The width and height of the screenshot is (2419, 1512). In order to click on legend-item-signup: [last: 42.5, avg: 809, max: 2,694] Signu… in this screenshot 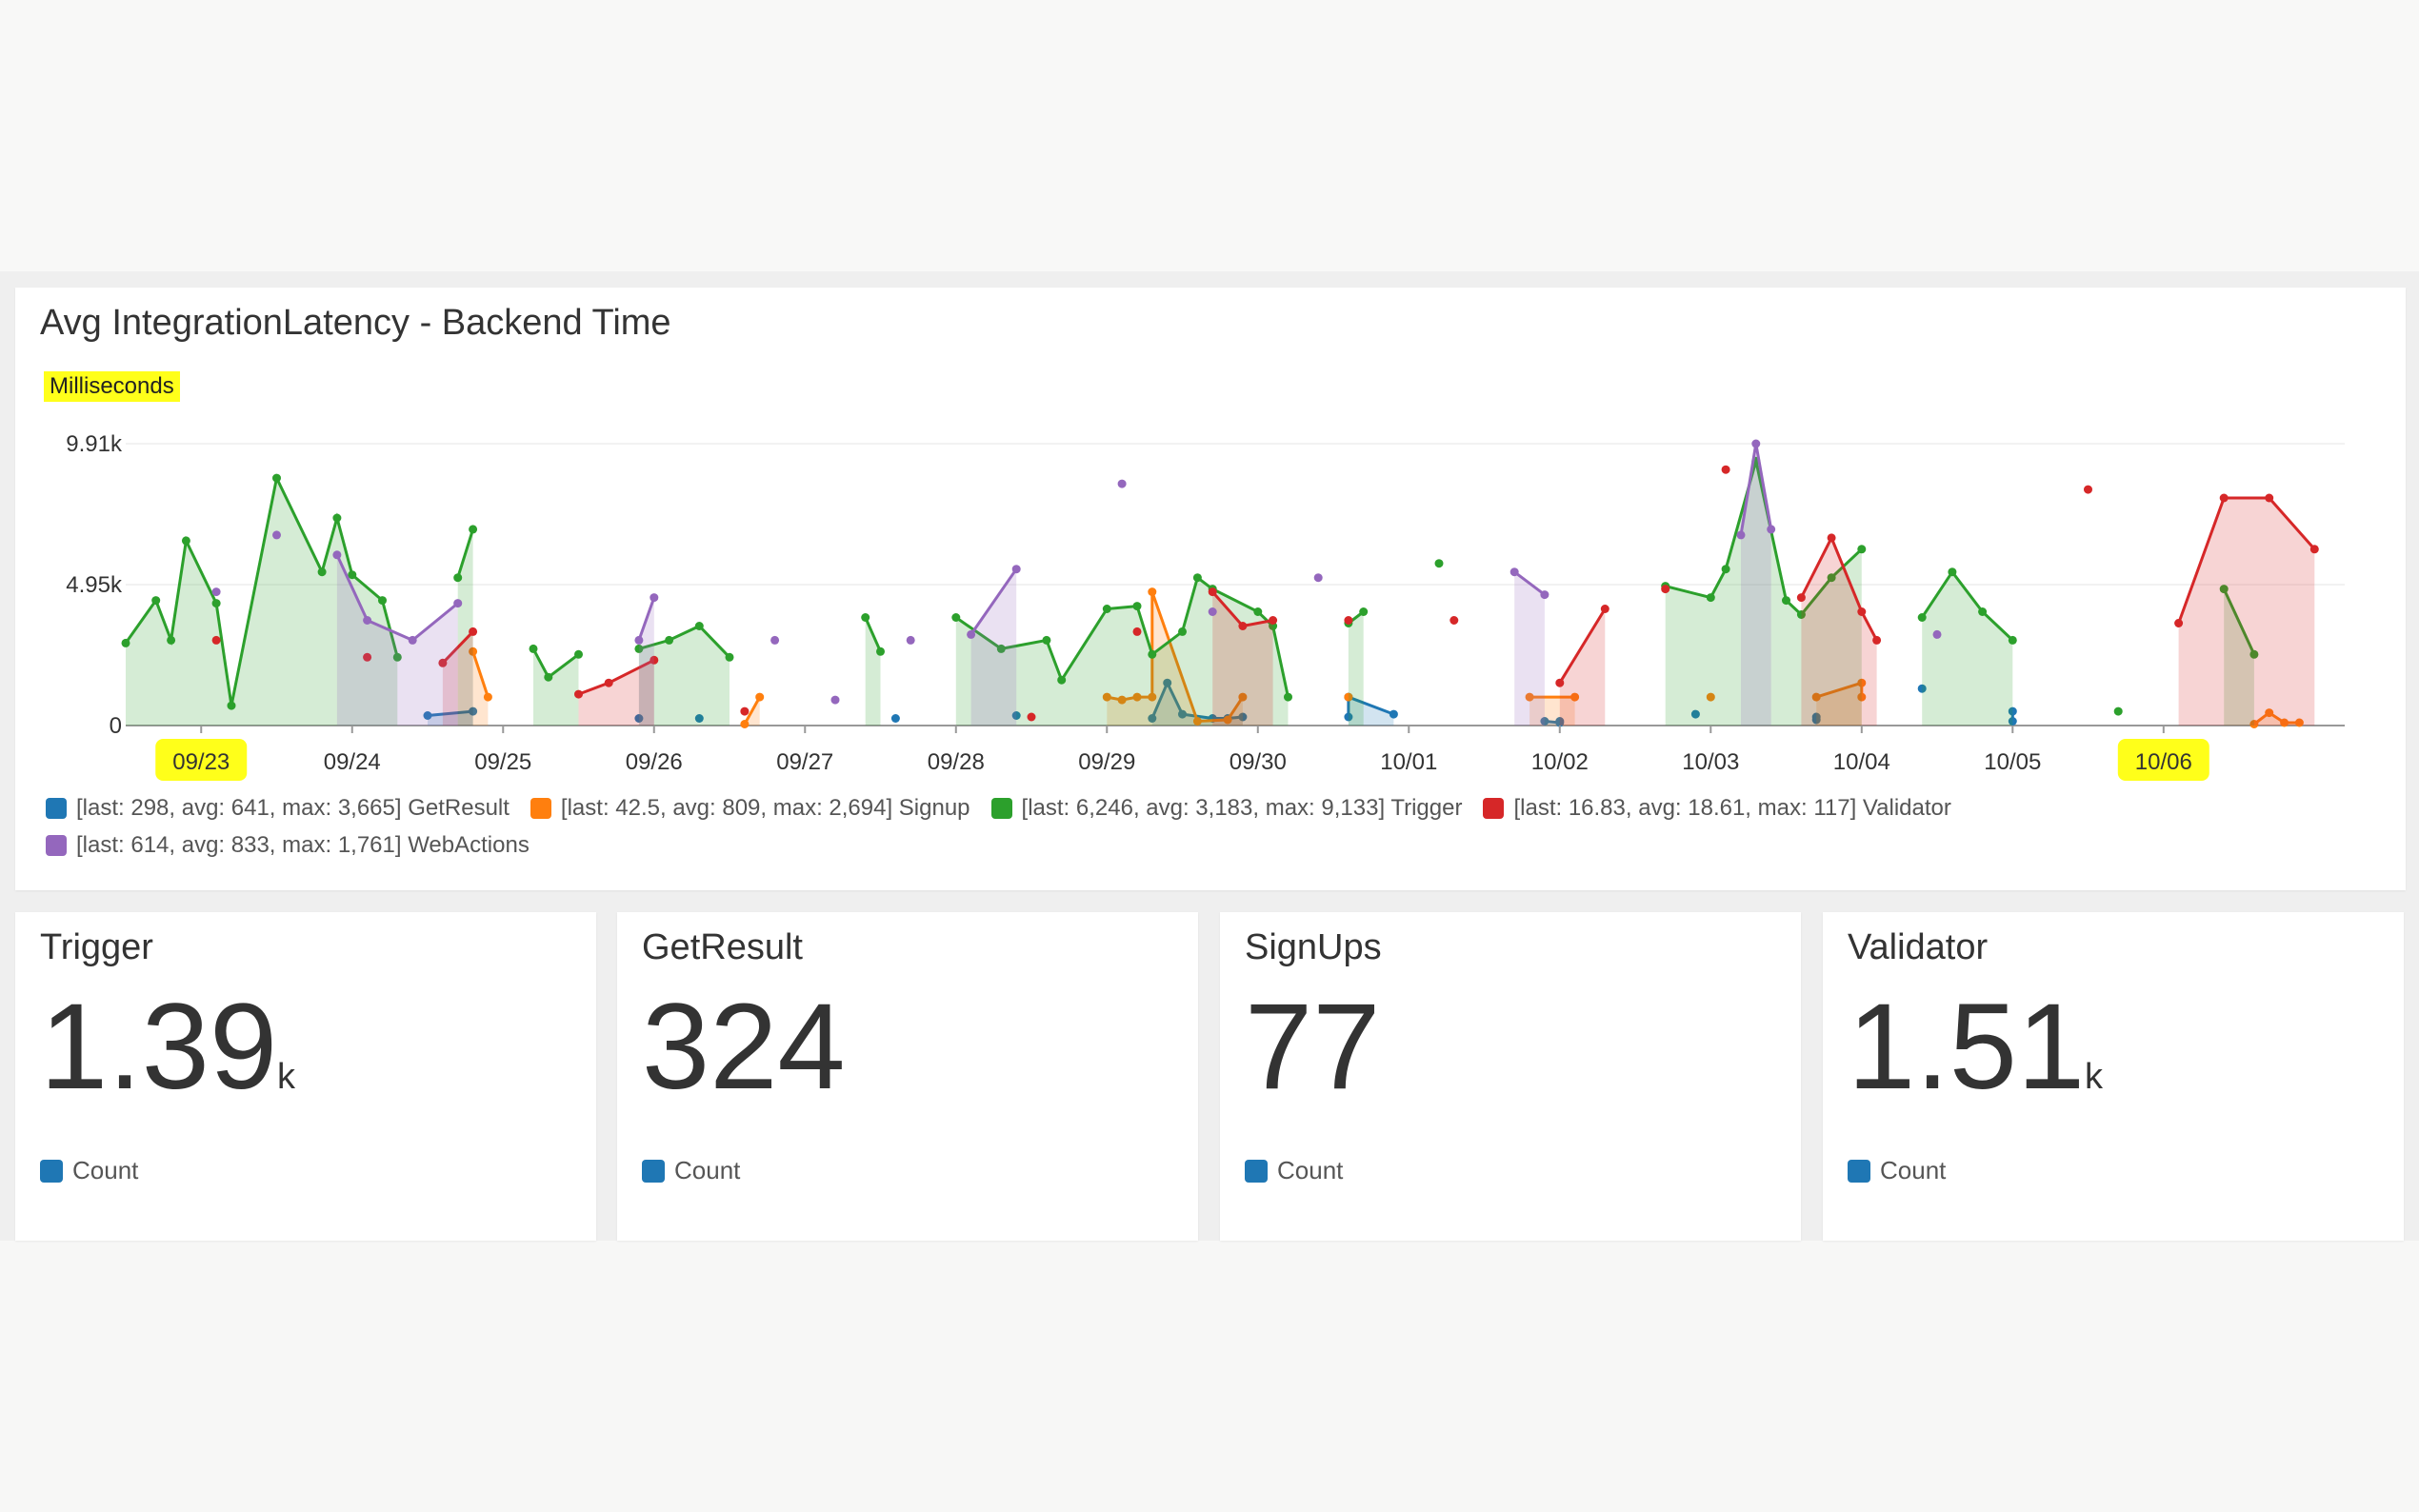, I will do `click(750, 808)`.